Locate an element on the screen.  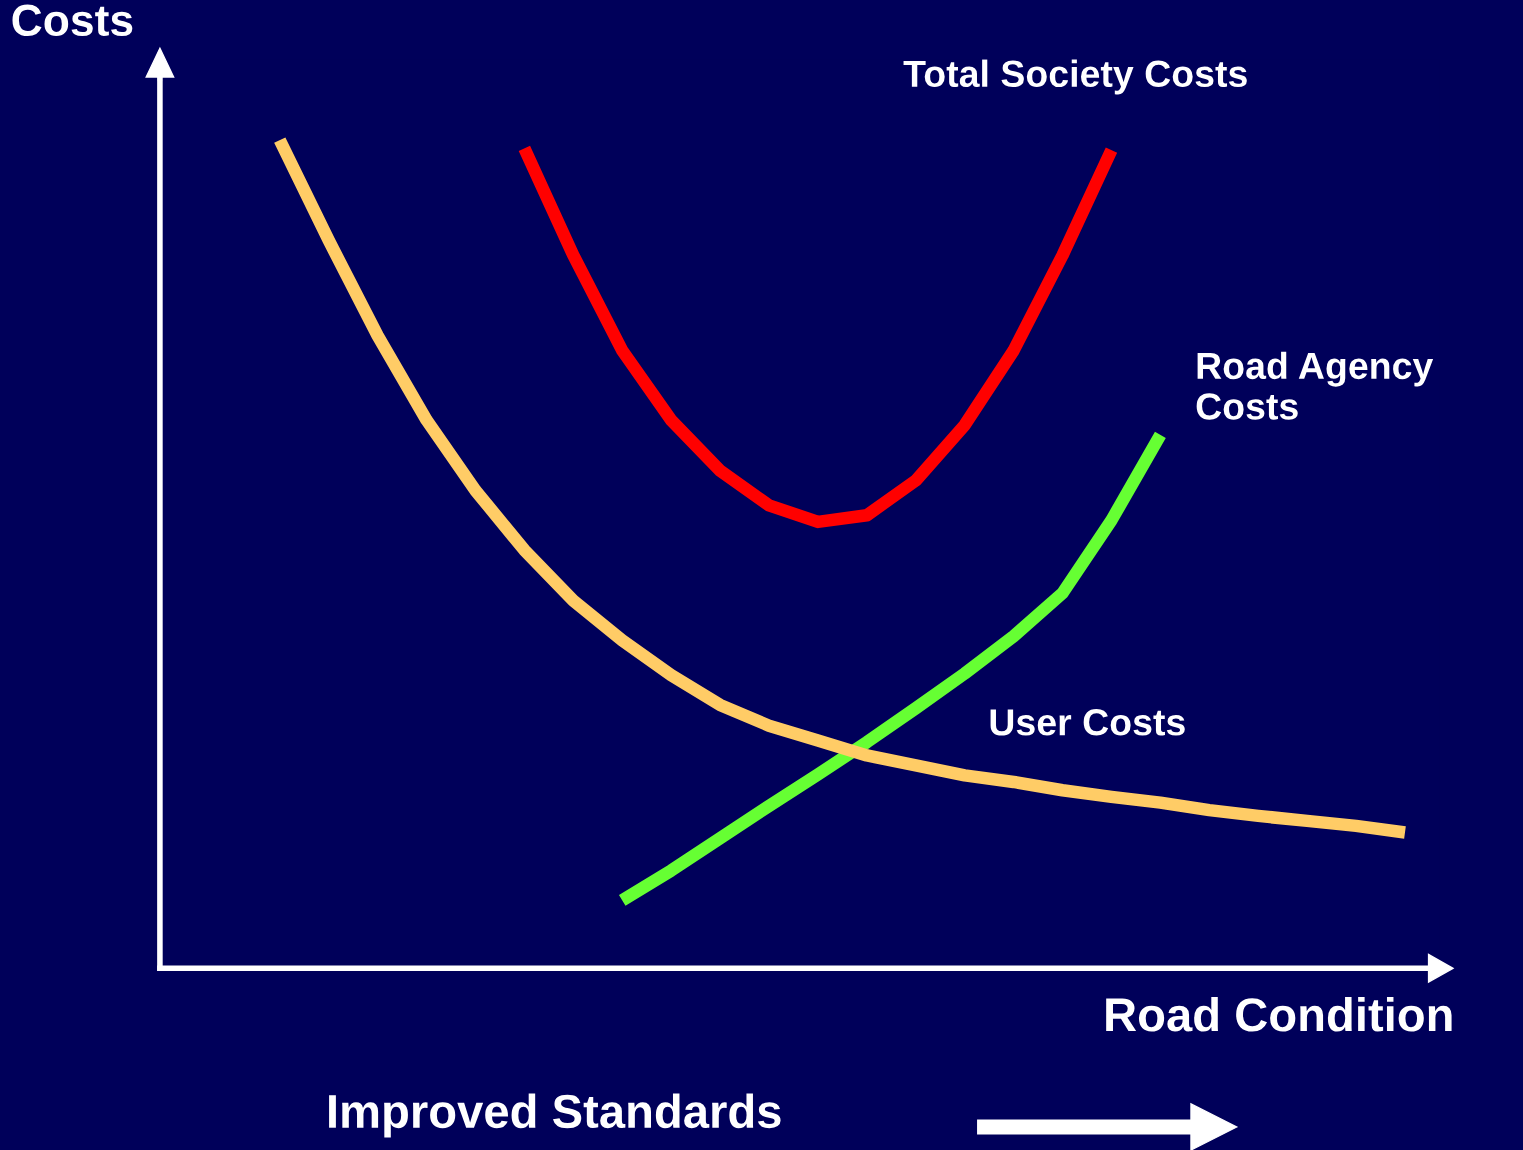
y-axis-title: Costs is located at coordinates (72, 20).